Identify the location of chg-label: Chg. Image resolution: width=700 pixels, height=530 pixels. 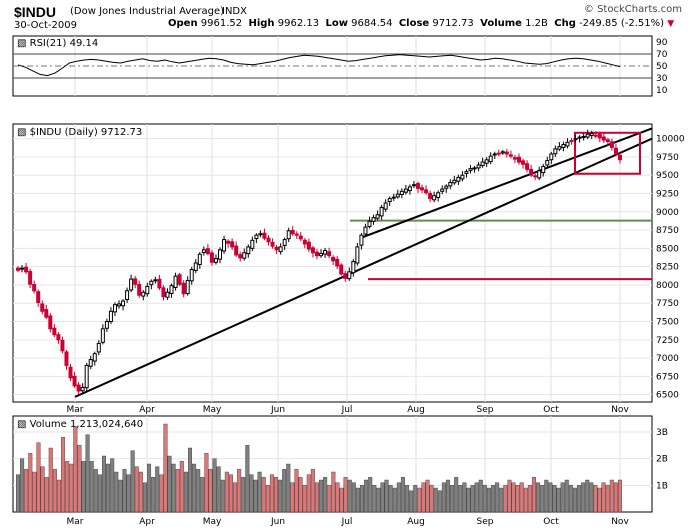
(565, 23).